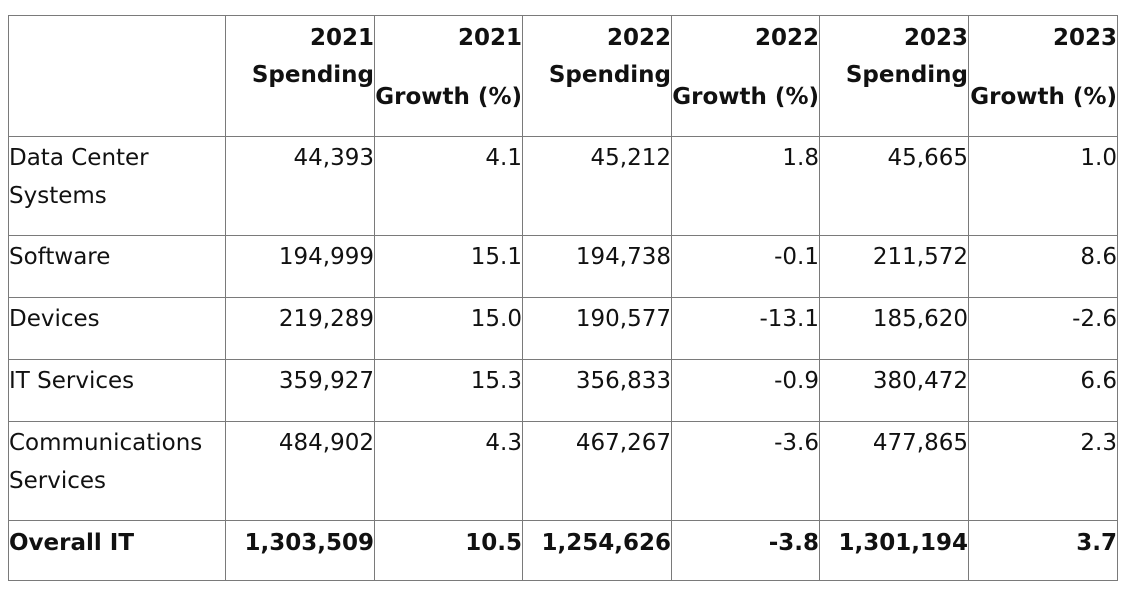 This screenshot has height=591, width=1129. Describe the element at coordinates (1043, 390) in the screenshot. I see `cell-2023-growth: 6.6` at that location.